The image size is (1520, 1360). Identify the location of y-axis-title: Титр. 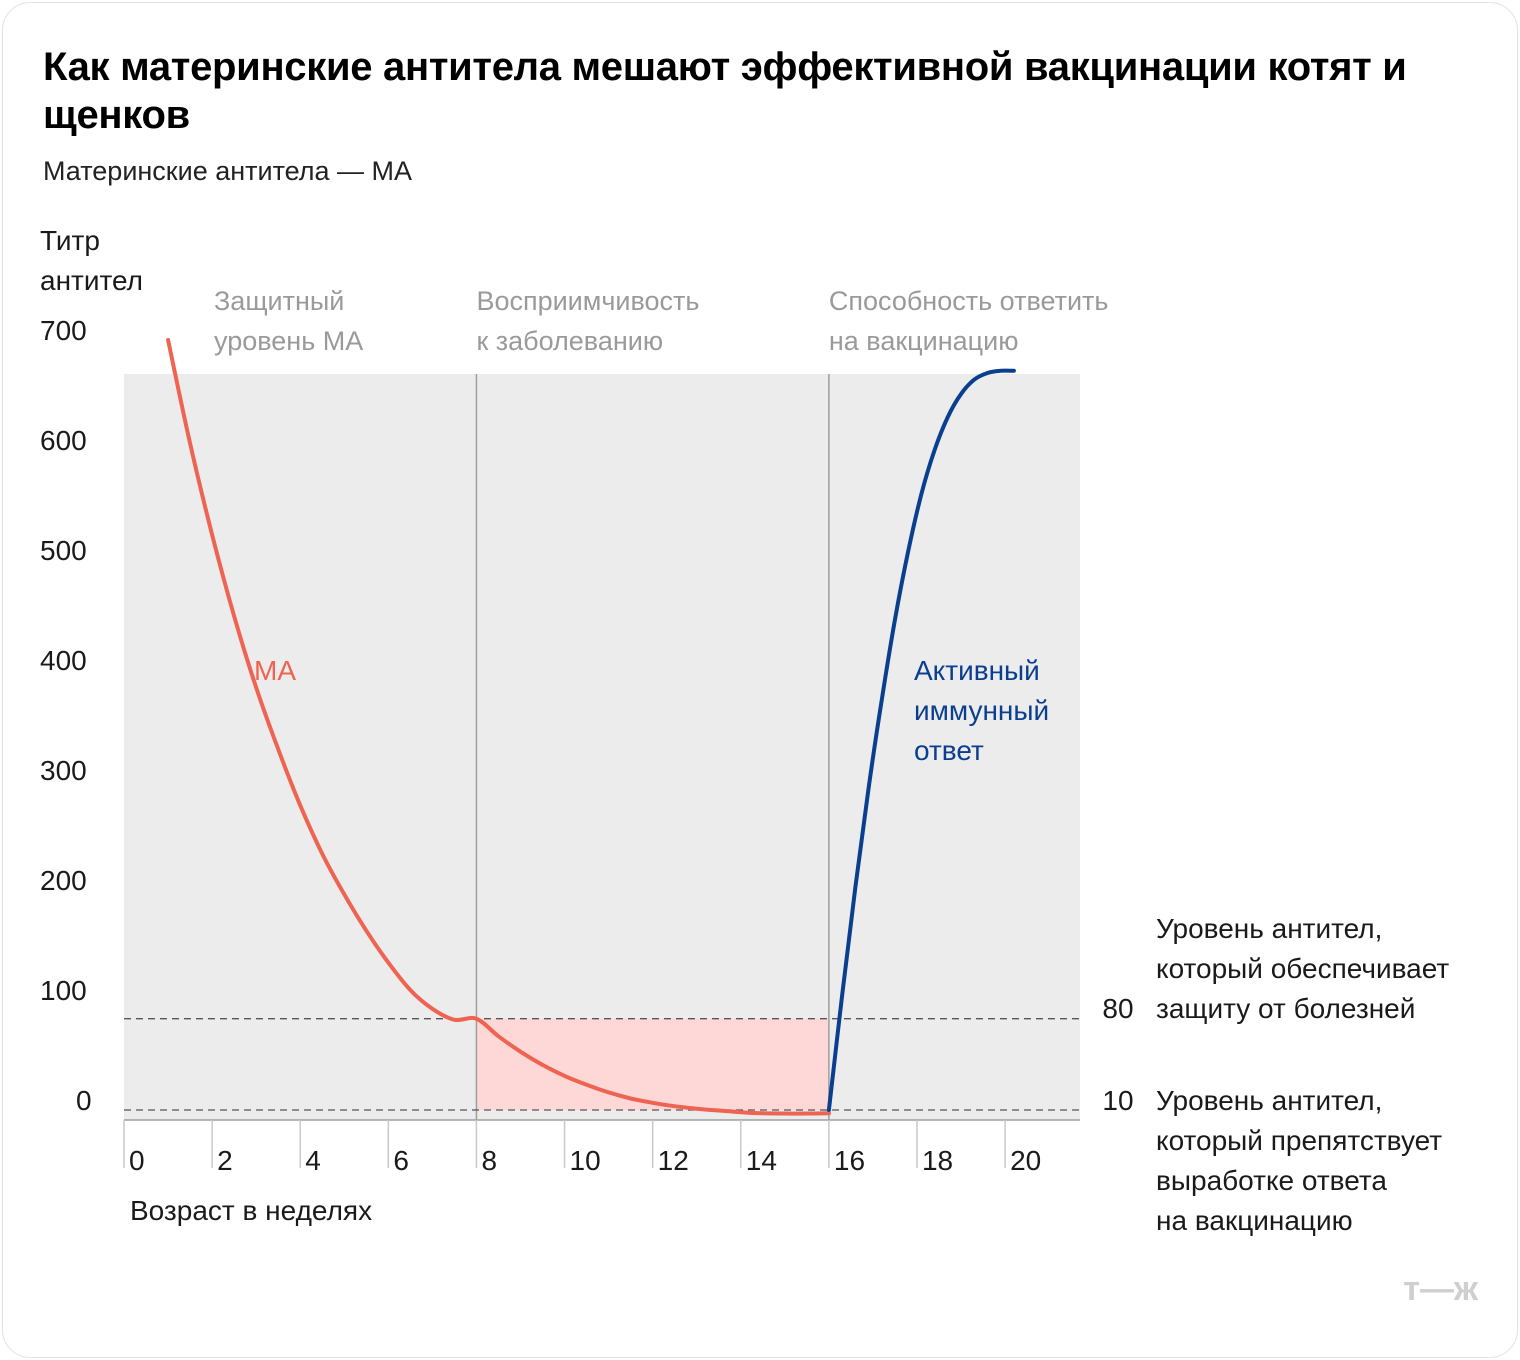
(70, 240).